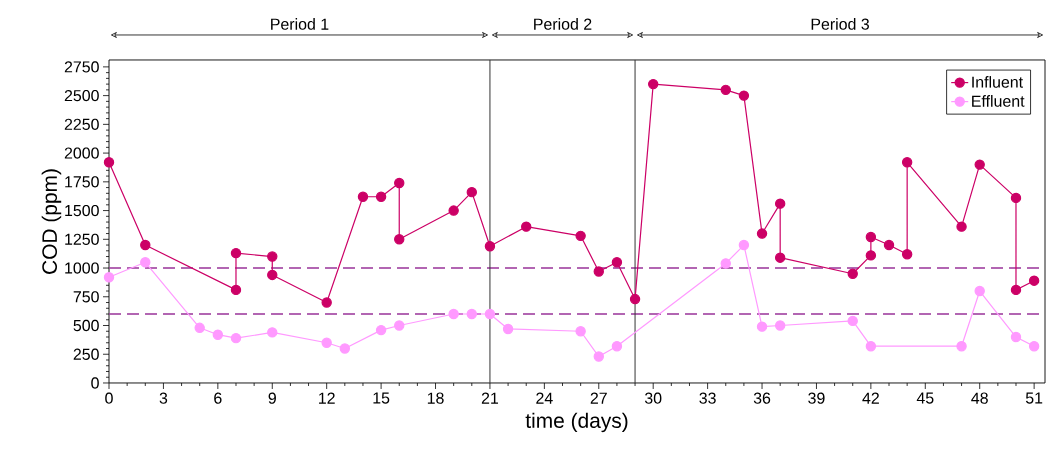 The width and height of the screenshot is (1055, 464). What do you see at coordinates (81, 67) in the screenshot?
I see `y-tick-label: 2750` at bounding box center [81, 67].